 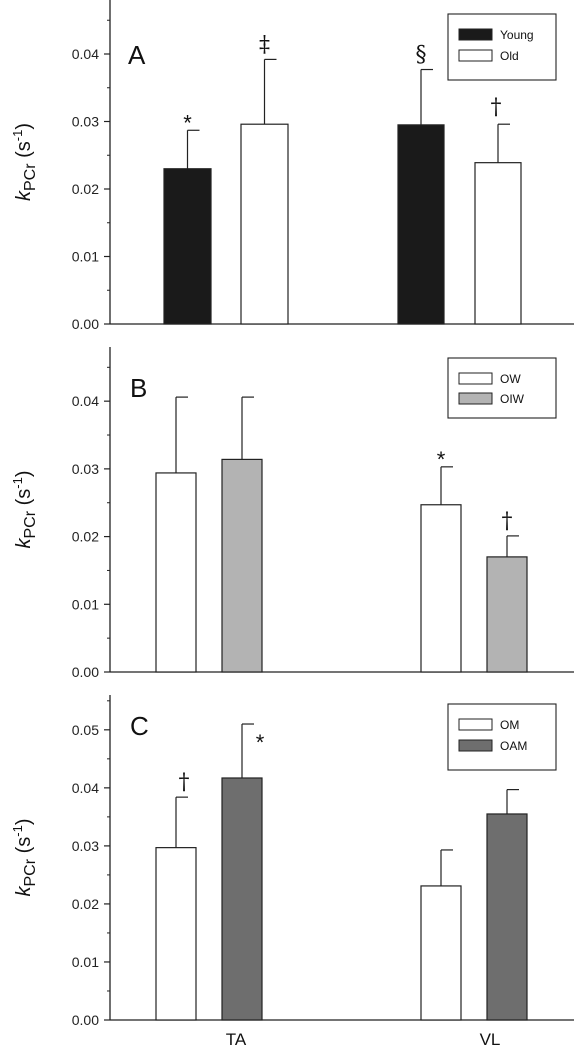 What do you see at coordinates (475, 745) in the screenshot?
I see `legend-swatch-oam` at bounding box center [475, 745].